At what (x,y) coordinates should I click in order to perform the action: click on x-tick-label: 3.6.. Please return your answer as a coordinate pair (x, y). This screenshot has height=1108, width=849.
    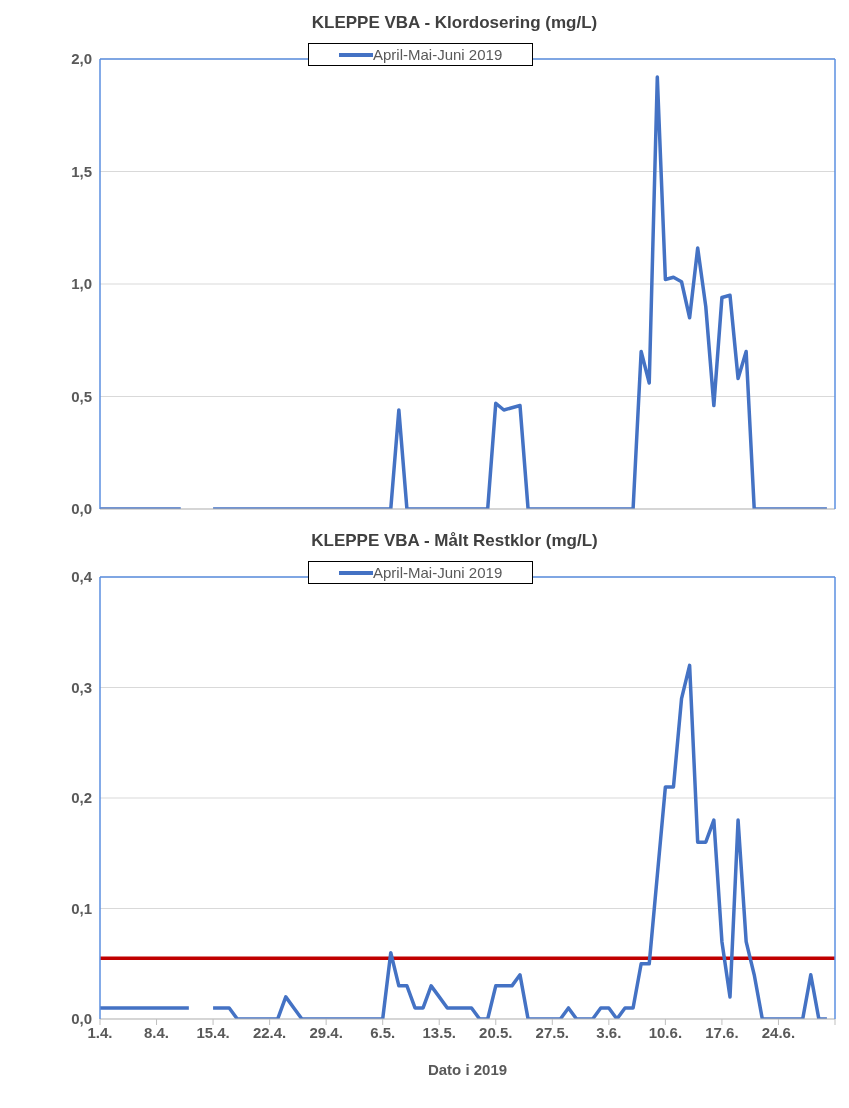
    Looking at the image, I should click on (609, 1032).